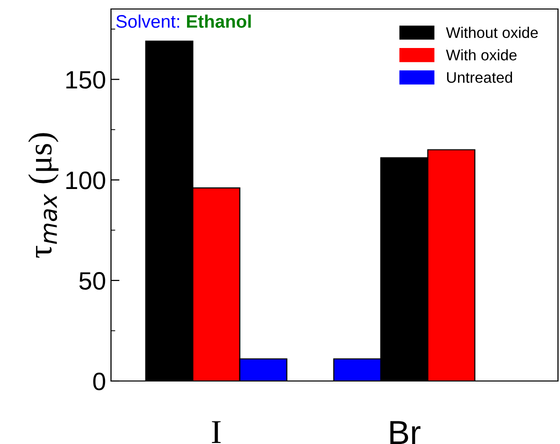  Describe the element at coordinates (92, 281) in the screenshot. I see `y-tick-label: 50` at that location.